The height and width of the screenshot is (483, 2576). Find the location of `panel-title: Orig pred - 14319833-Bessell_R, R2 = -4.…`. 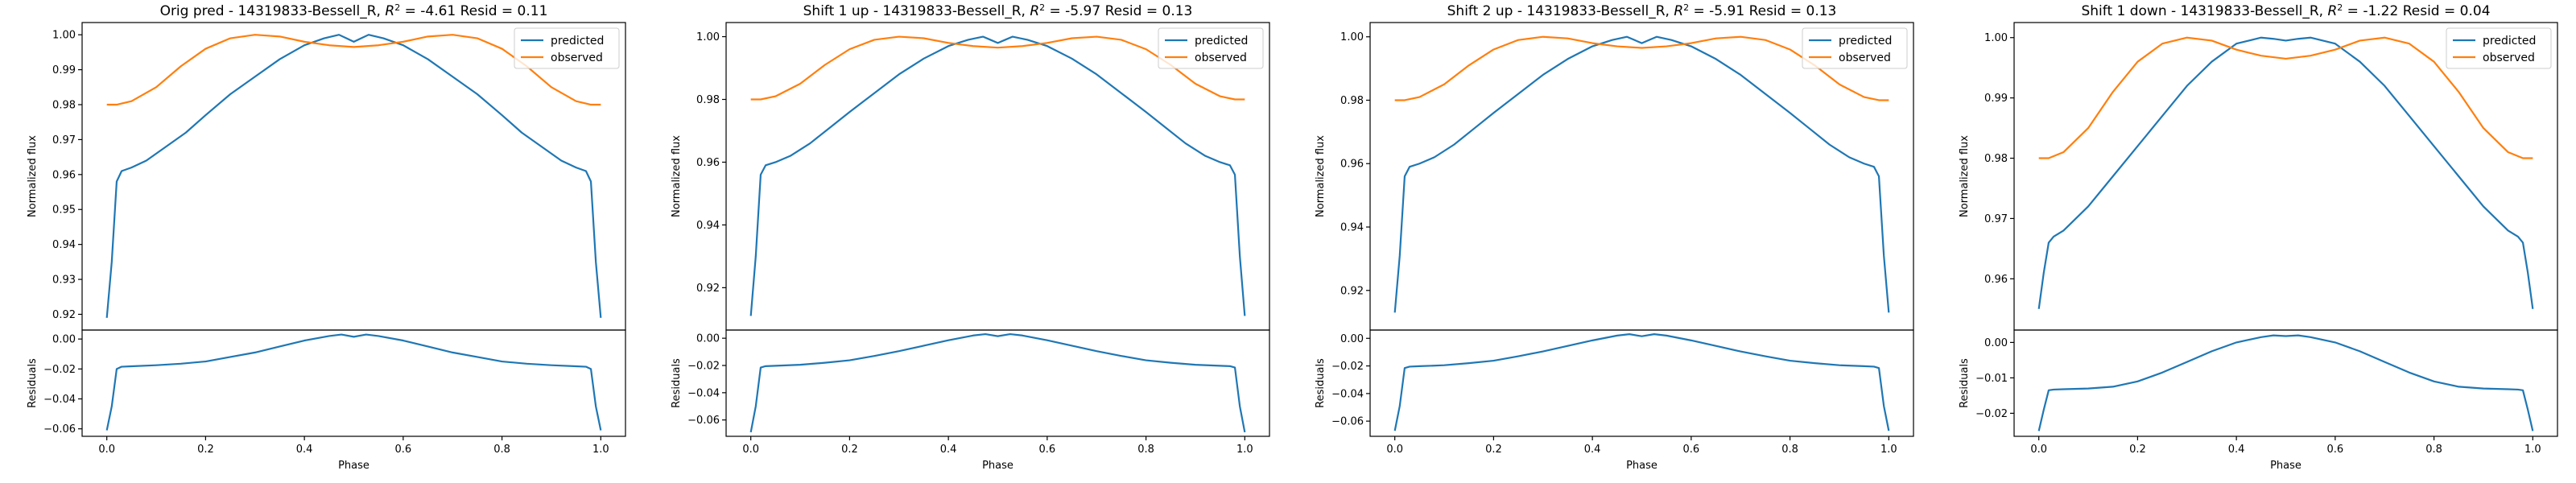

panel-title: Orig pred - 14319833-Bessell_R, R2 = -4.… is located at coordinates (354, 11).